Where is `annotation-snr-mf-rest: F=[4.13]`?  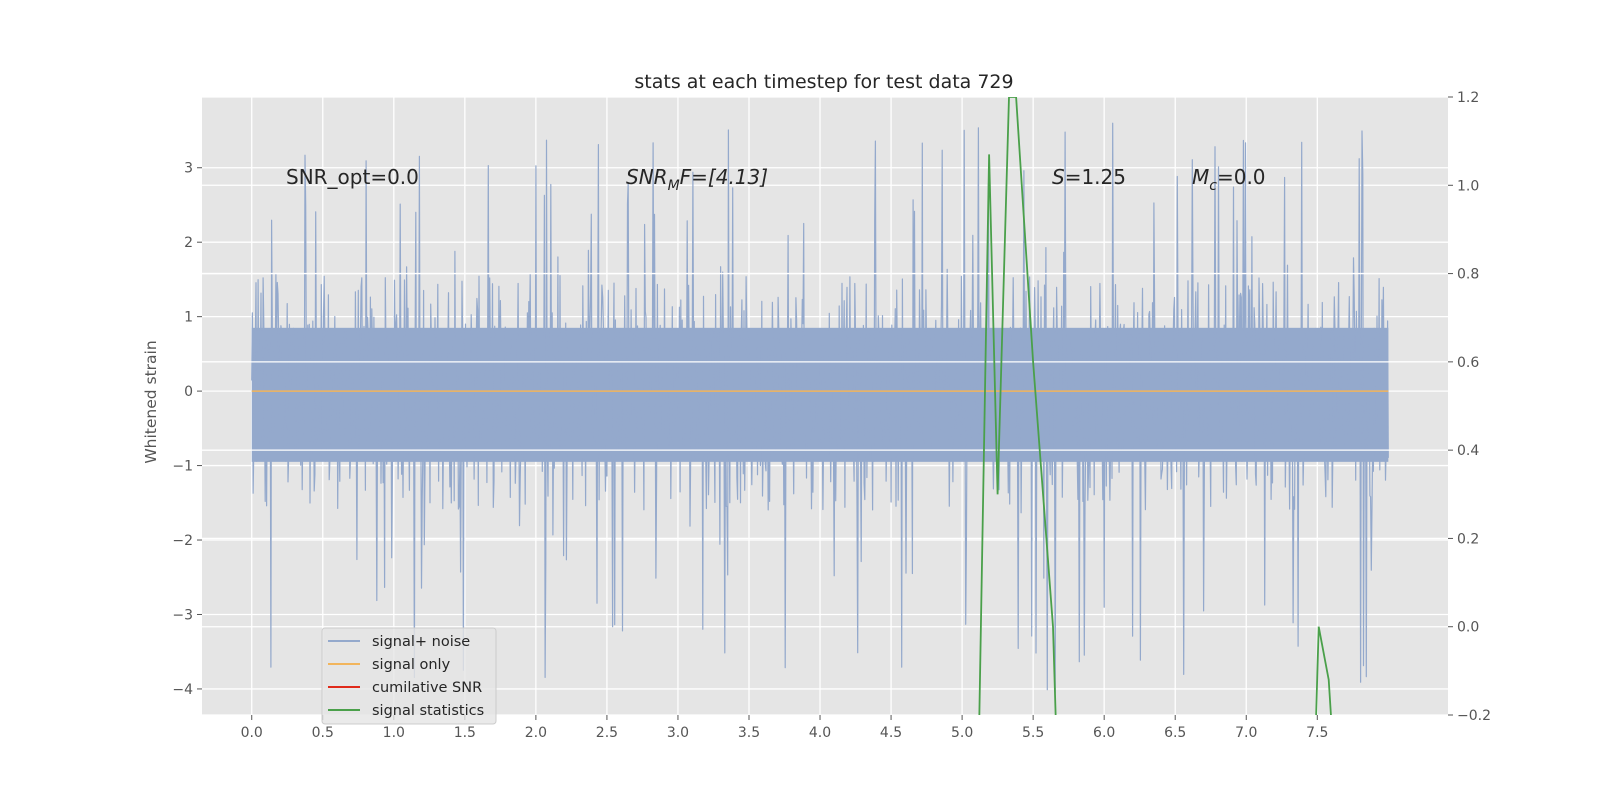
annotation-snr-mf-rest: F=[4.13] is located at coordinates (724, 177).